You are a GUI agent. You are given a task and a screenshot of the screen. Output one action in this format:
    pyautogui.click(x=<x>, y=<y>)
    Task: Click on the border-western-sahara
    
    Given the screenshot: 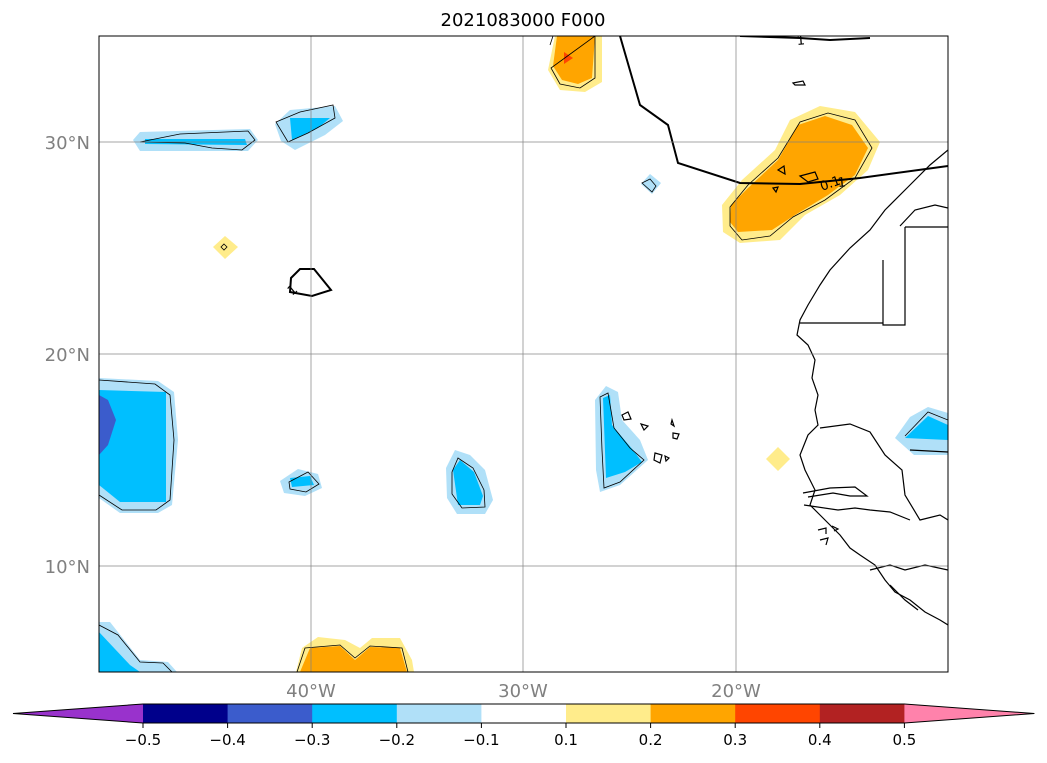 What is the action you would take?
    pyautogui.click(x=894, y=276)
    